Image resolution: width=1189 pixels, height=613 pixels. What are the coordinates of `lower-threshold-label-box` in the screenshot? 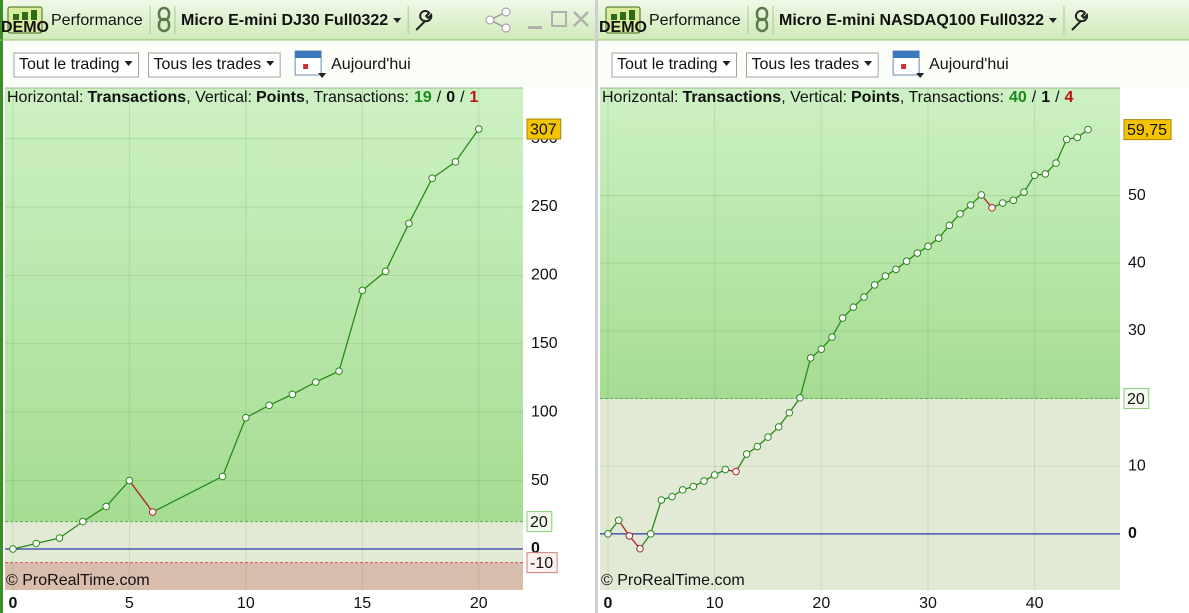 It's located at (542, 563).